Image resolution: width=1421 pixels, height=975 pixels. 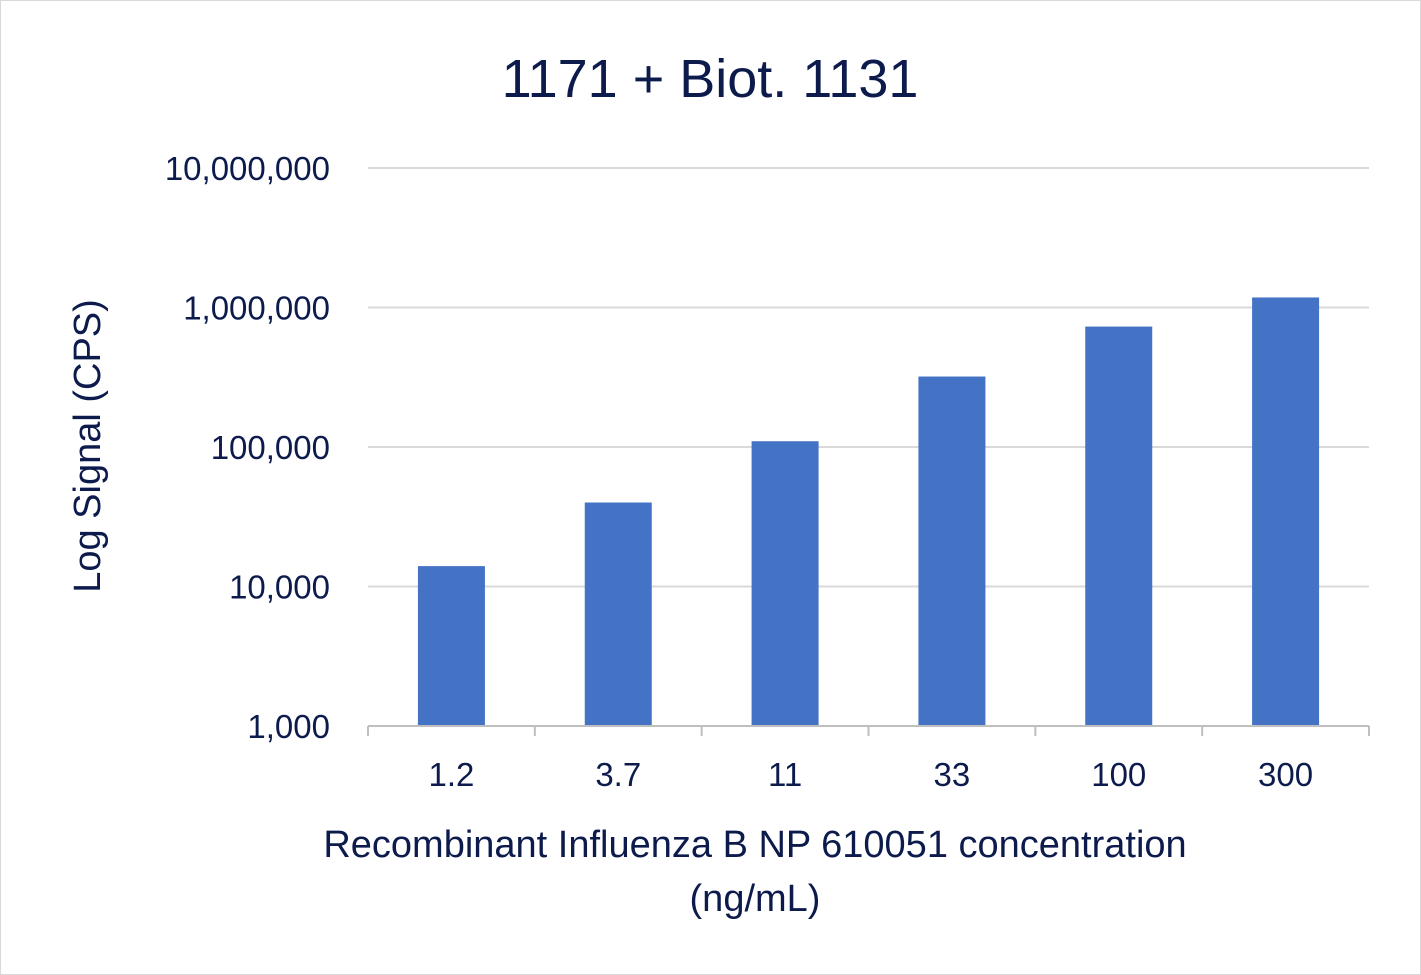 What do you see at coordinates (88, 446) in the screenshot?
I see `y-axis-title: Log Signal (CPS)` at bounding box center [88, 446].